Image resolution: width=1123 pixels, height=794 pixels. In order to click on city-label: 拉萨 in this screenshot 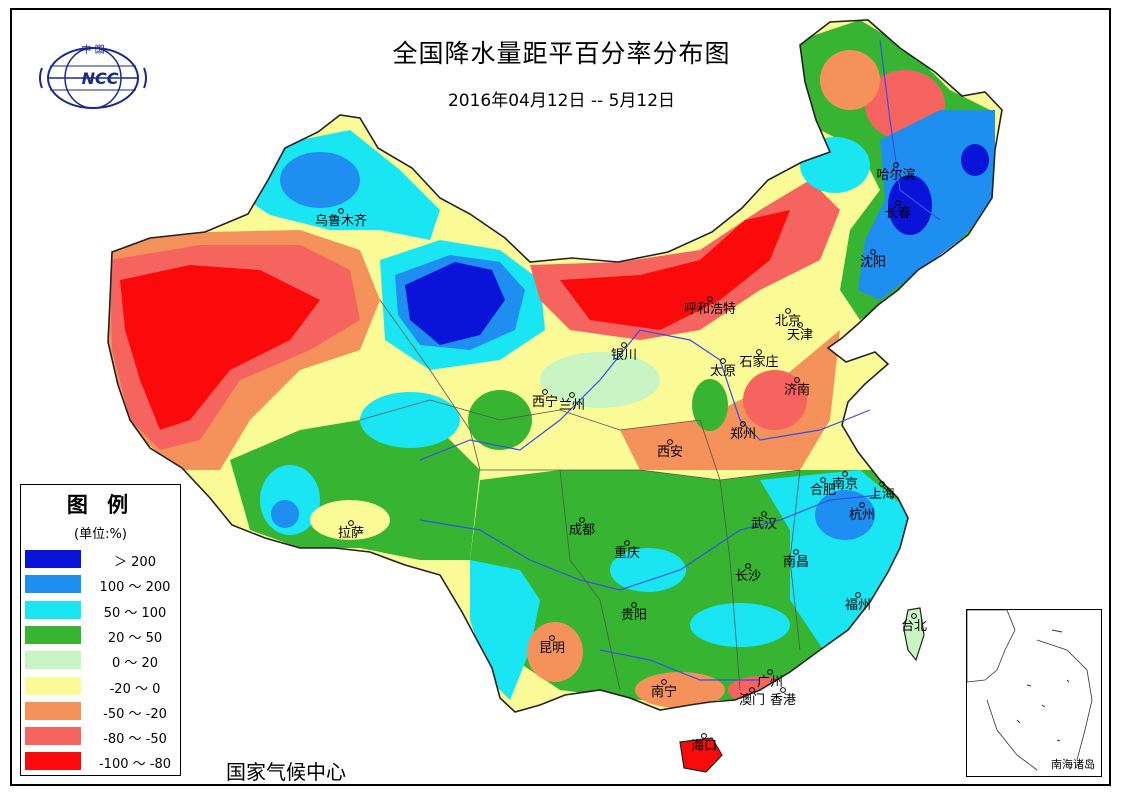, I will do `click(351, 533)`.